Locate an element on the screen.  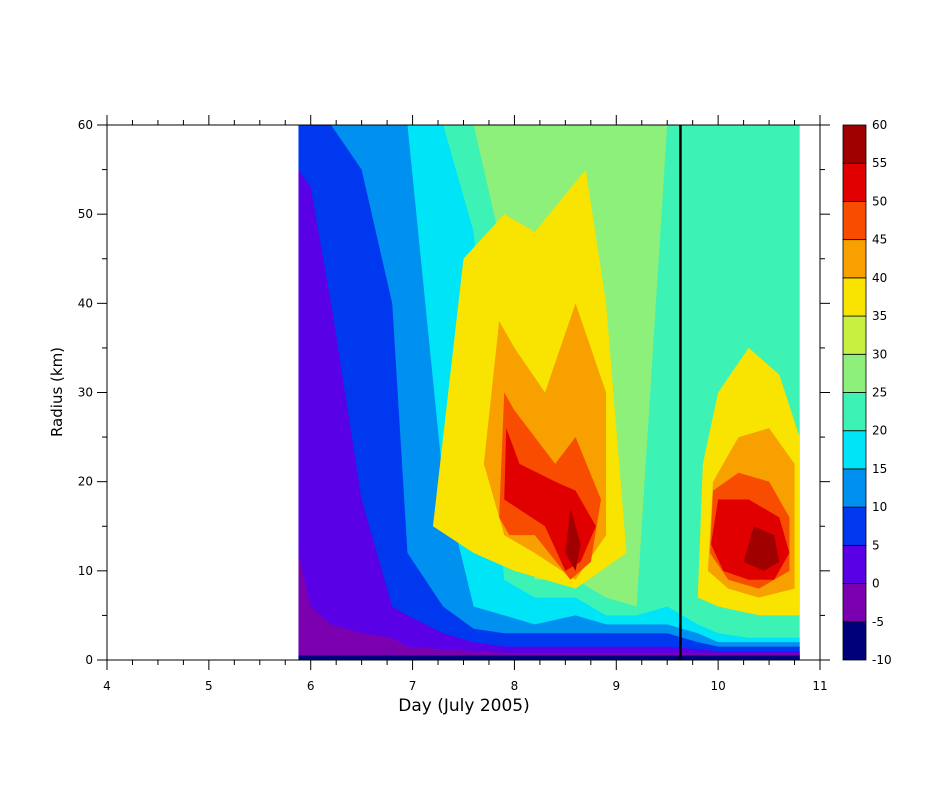
x-tick-label: 6 is located at coordinates (311, 686).